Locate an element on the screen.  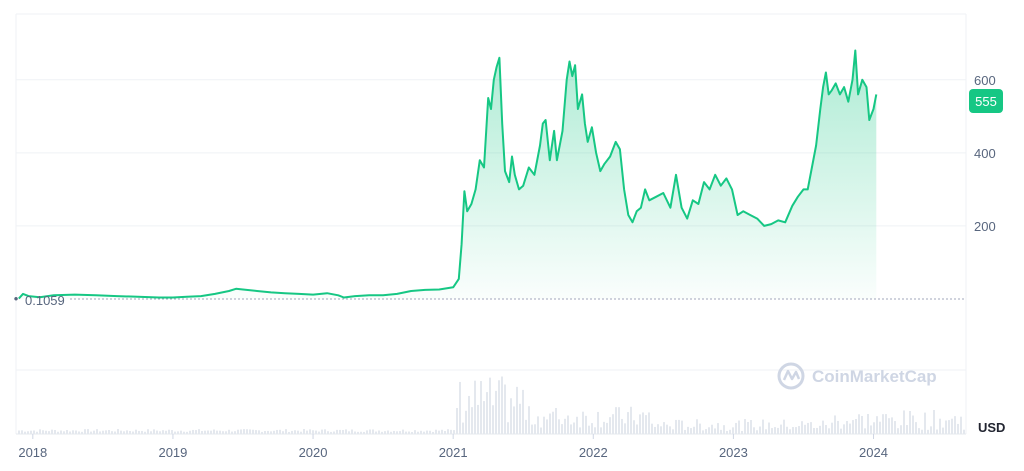
current-price-badge-bg is located at coordinates (986, 101).